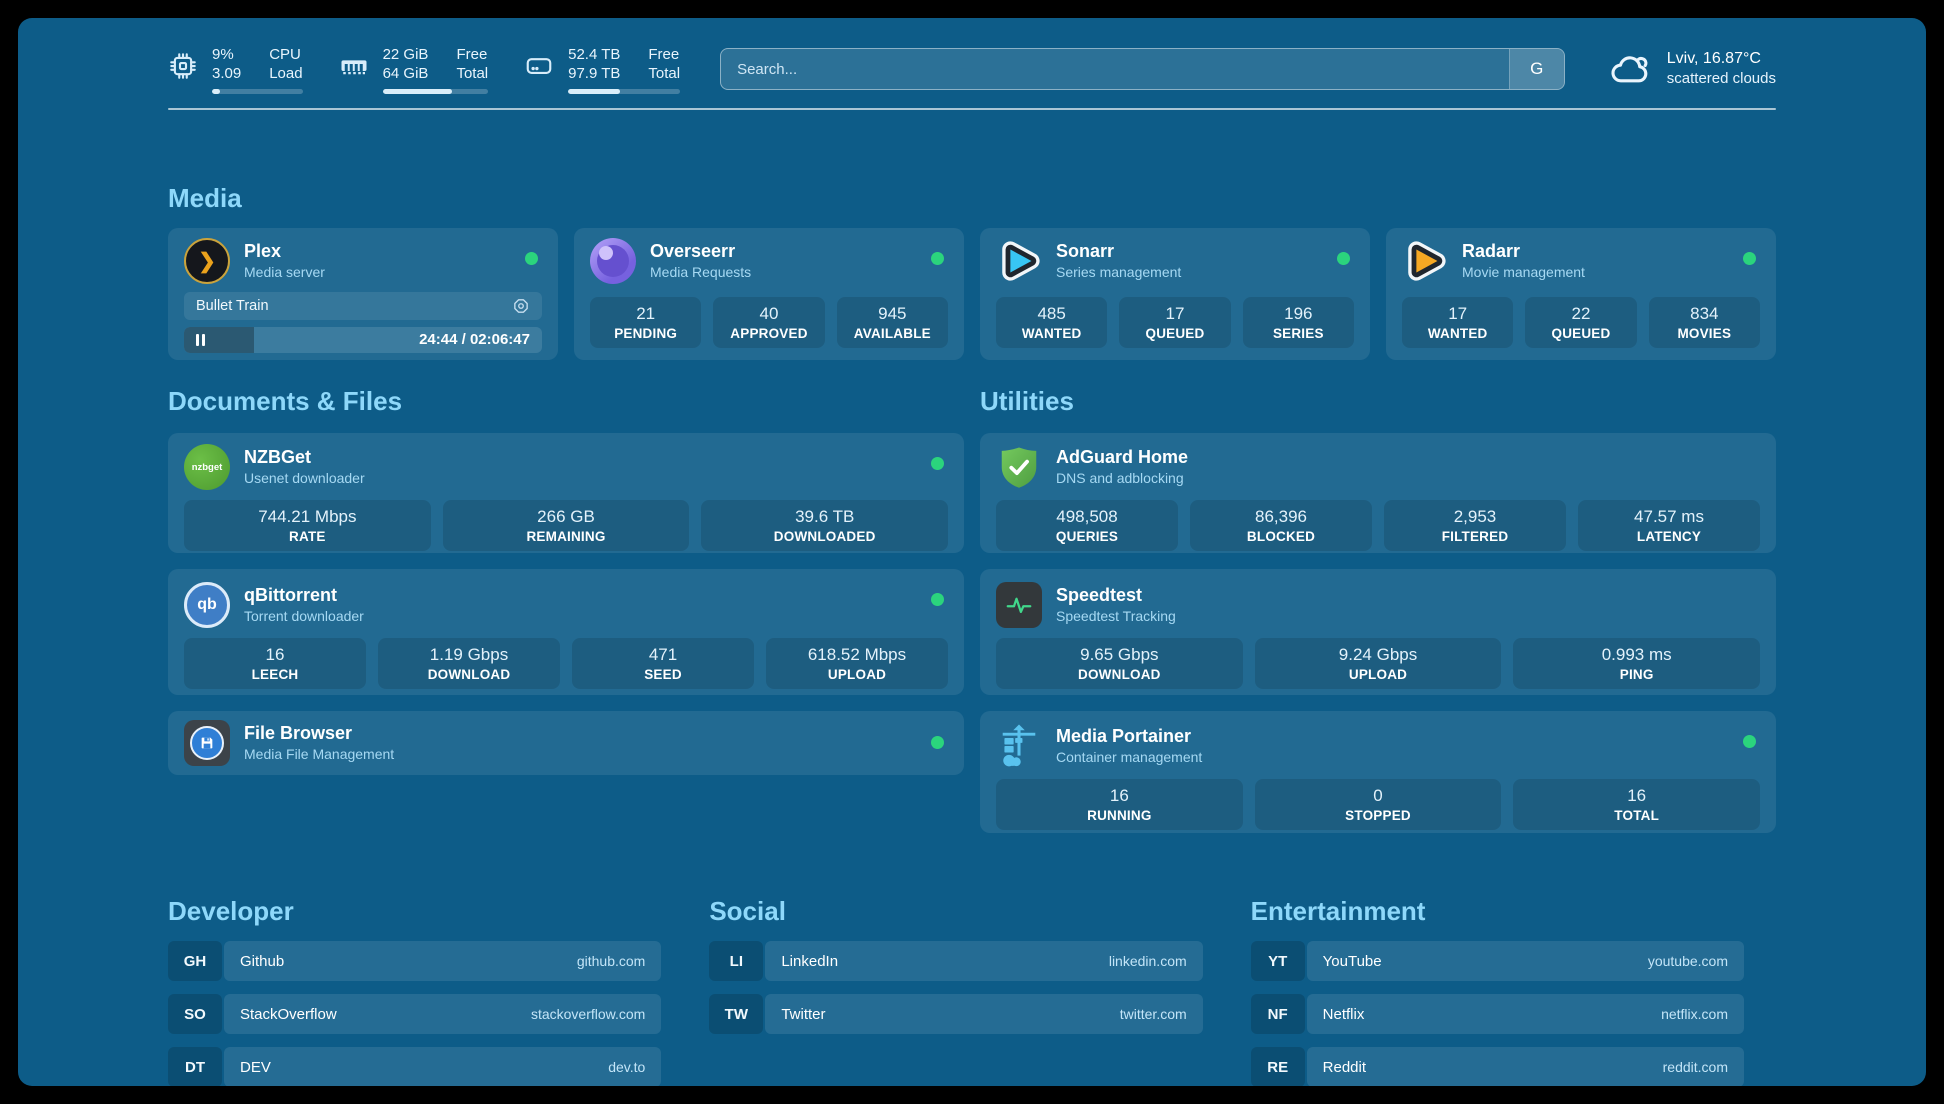 The width and height of the screenshot is (1944, 1104). Describe the element at coordinates (415, 1066) in the screenshot. I see `link-row-dev: DT DEV dev.to` at that location.